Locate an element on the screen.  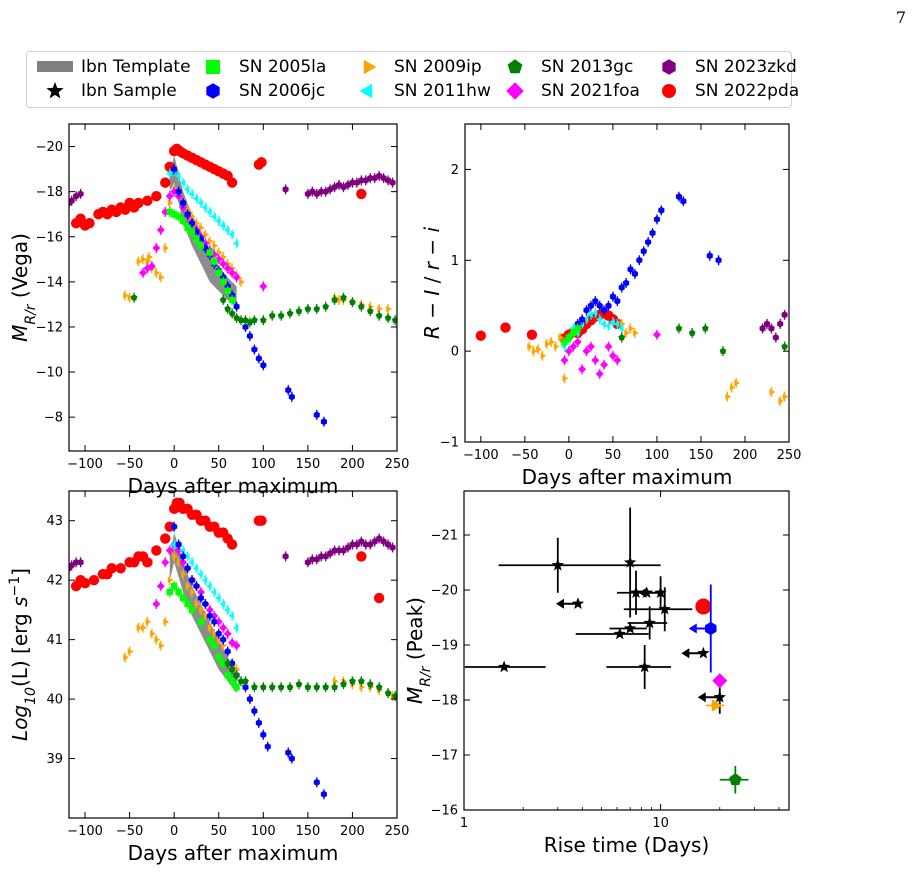
x-tick-label: 50 is located at coordinates (218, 464).